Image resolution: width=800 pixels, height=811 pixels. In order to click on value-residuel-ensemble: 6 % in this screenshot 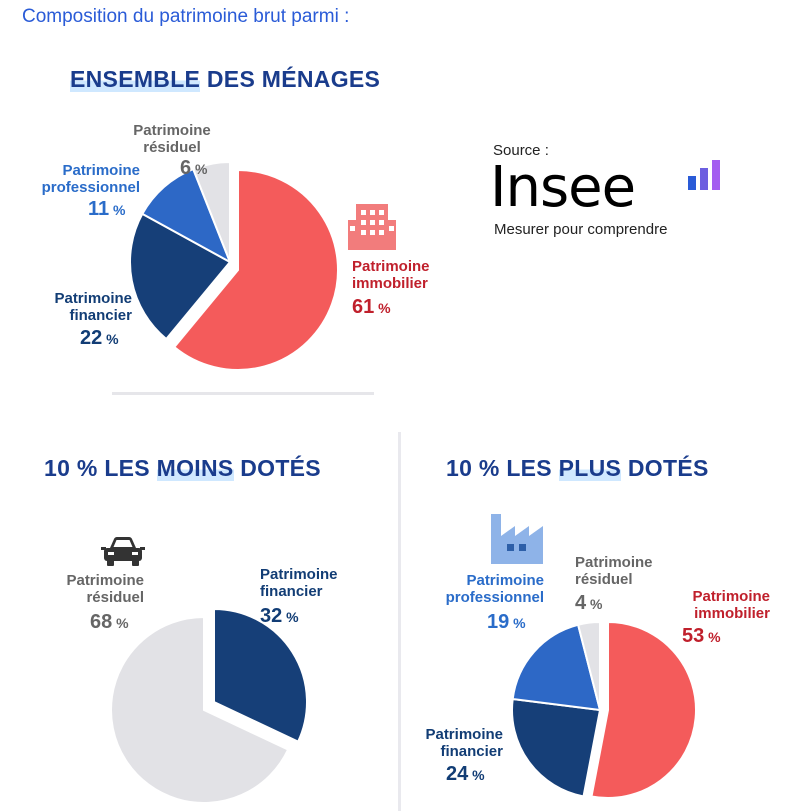, I will do `click(194, 168)`.